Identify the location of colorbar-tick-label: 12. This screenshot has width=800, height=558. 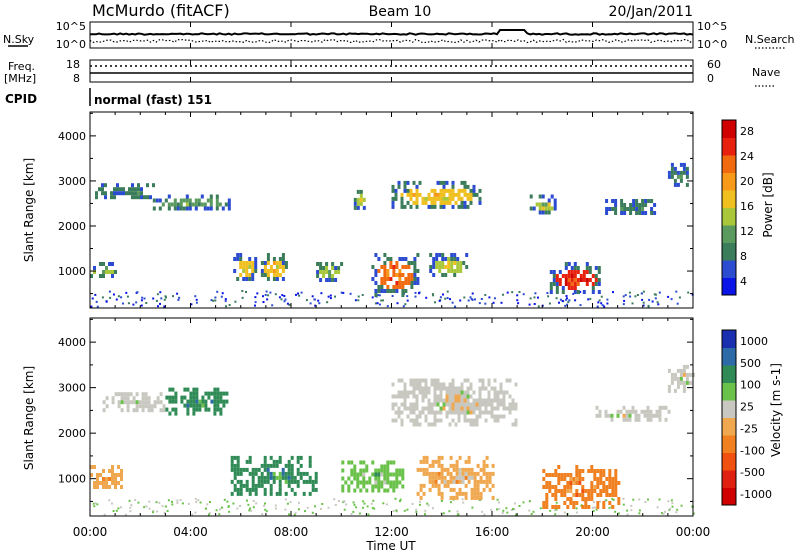
(747, 231).